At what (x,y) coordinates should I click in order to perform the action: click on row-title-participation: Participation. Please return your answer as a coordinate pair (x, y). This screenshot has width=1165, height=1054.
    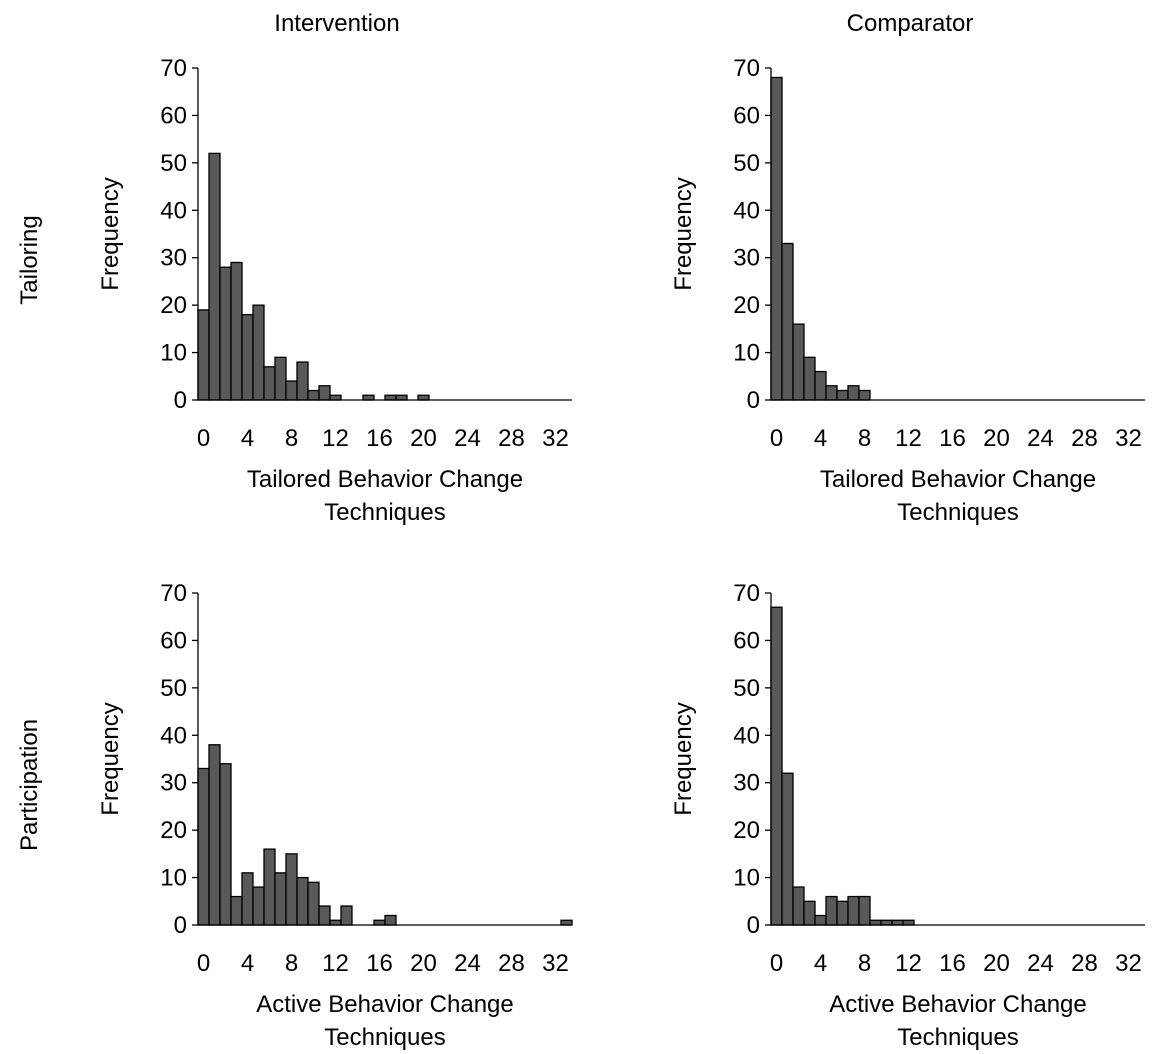
    Looking at the image, I should click on (29, 785).